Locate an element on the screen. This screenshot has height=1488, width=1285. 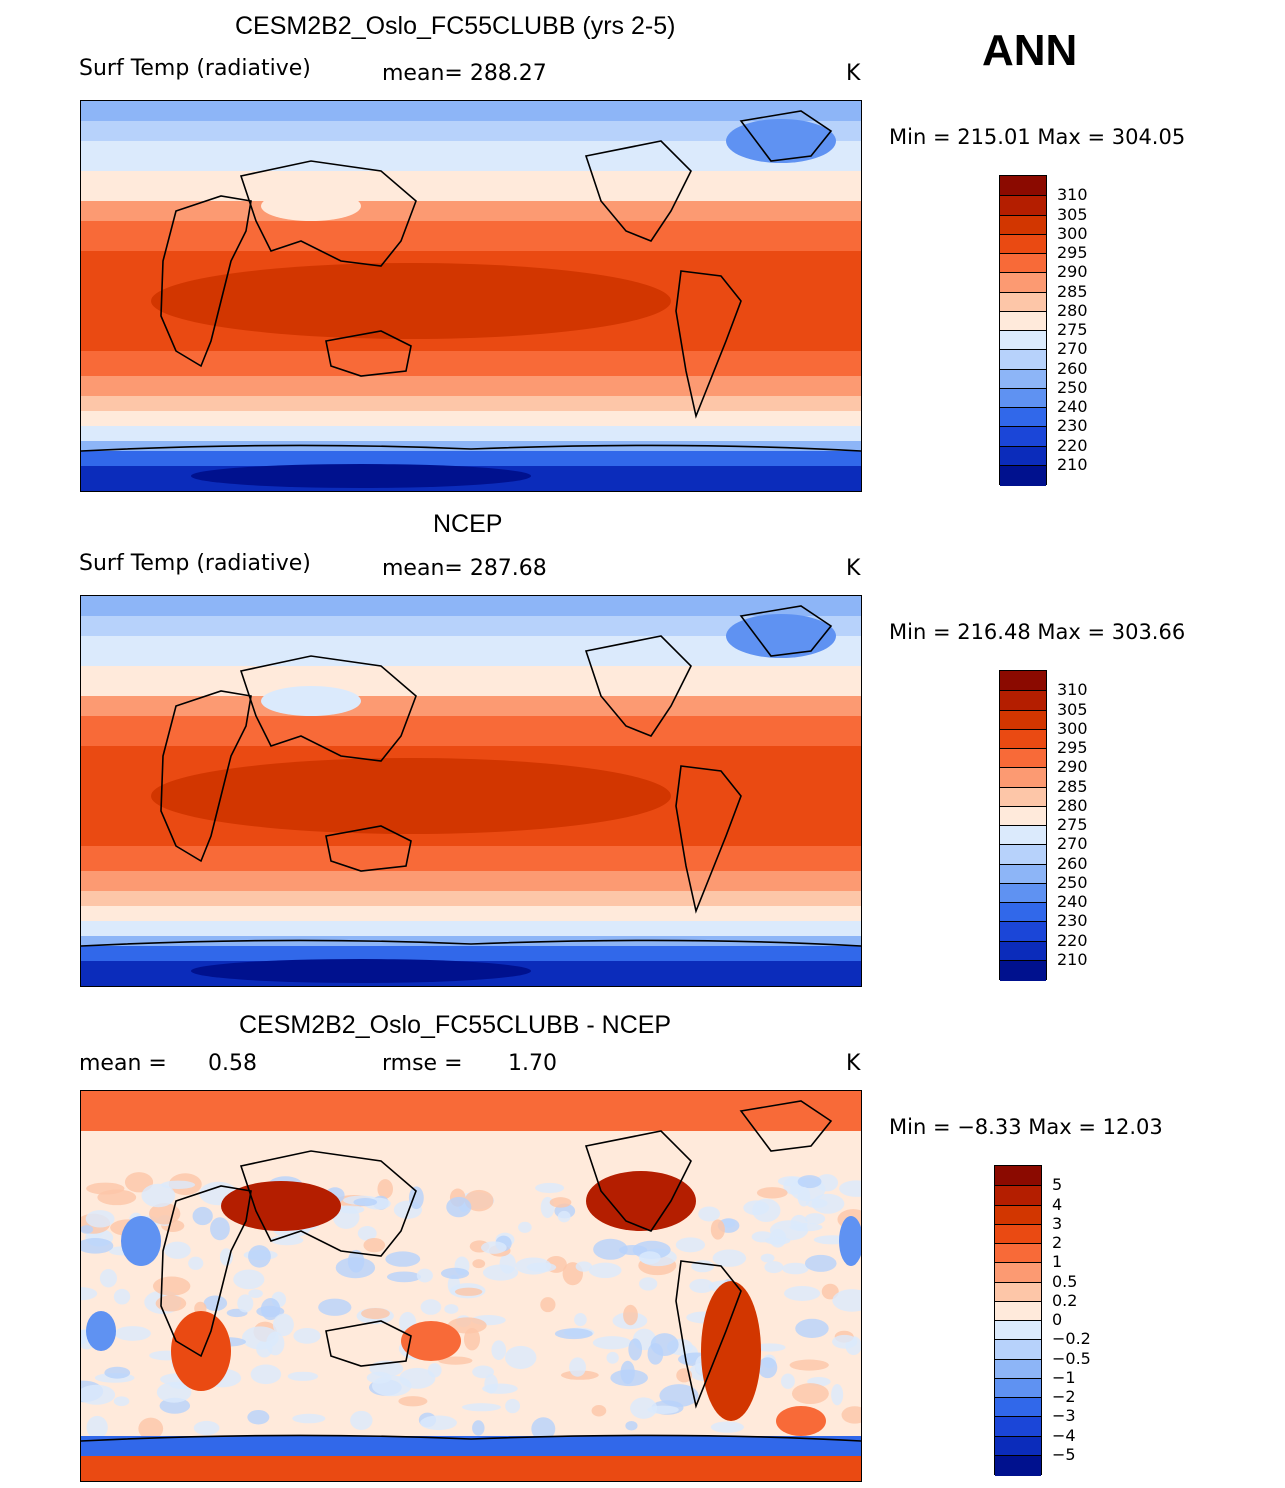
colorbar-tick-label: 285 is located at coordinates (1072, 291).